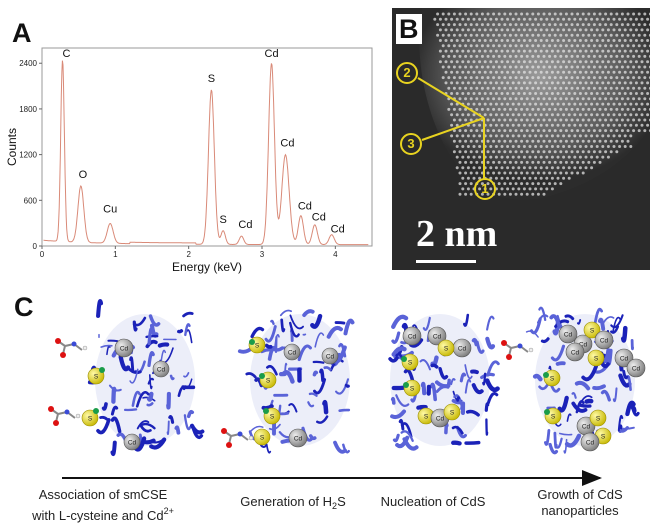 The image size is (655, 530). Describe the element at coordinates (31, 200) in the screenshot. I see `y-tick-label: 600` at that location.